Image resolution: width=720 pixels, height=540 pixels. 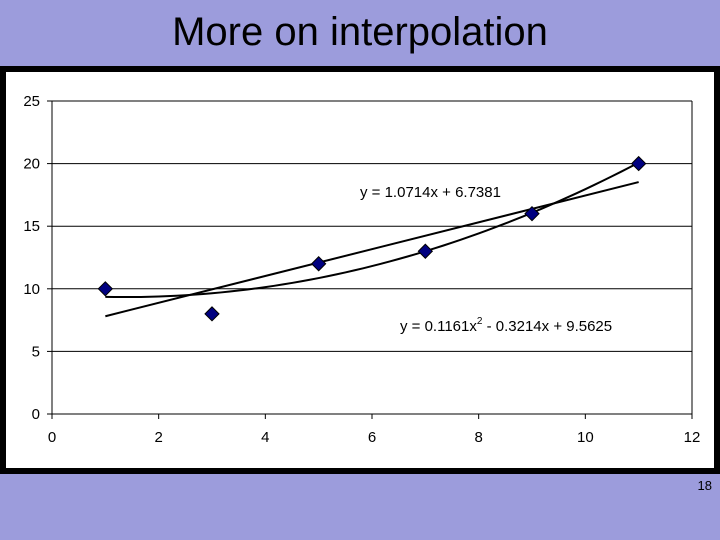 I want to click on y-tick-label: 0, so click(x=36, y=414).